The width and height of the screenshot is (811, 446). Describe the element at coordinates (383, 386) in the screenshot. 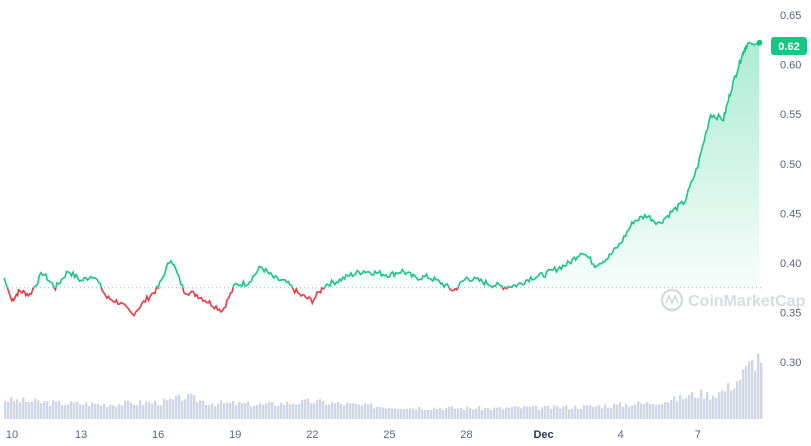

I see `volume-bars` at that location.